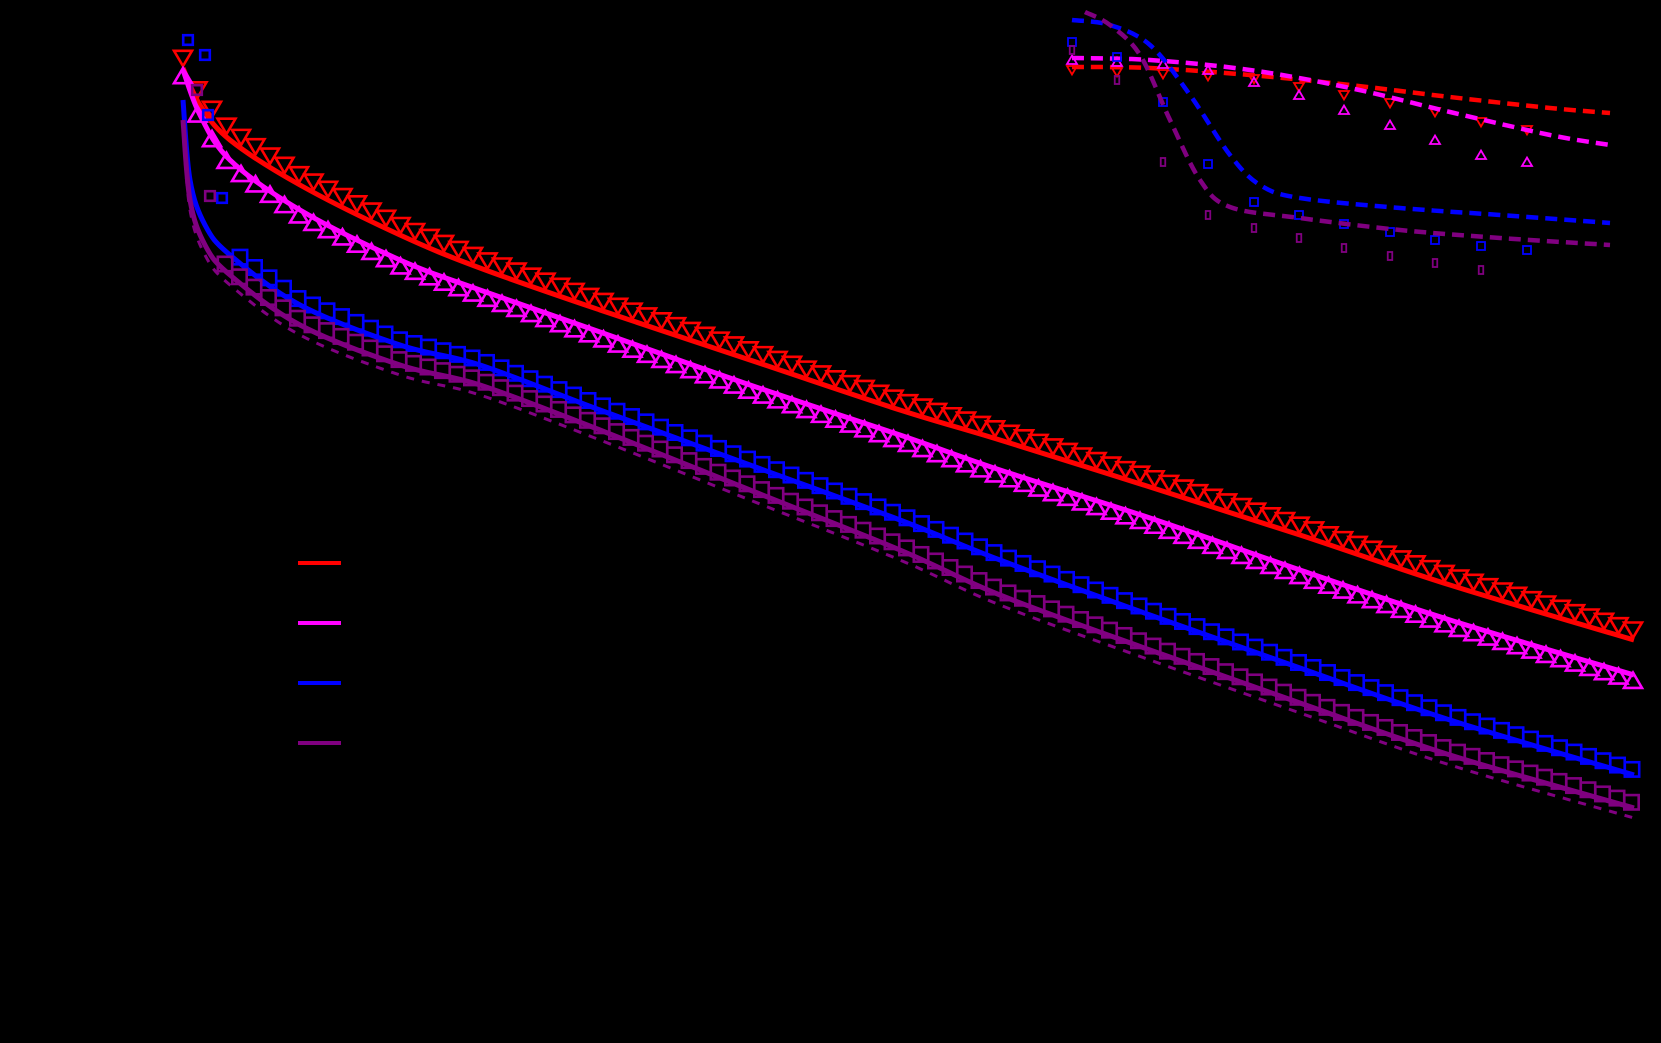 The height and width of the screenshot is (1043, 1661). Describe the element at coordinates (319, 653) in the screenshot. I see `legend` at that location.